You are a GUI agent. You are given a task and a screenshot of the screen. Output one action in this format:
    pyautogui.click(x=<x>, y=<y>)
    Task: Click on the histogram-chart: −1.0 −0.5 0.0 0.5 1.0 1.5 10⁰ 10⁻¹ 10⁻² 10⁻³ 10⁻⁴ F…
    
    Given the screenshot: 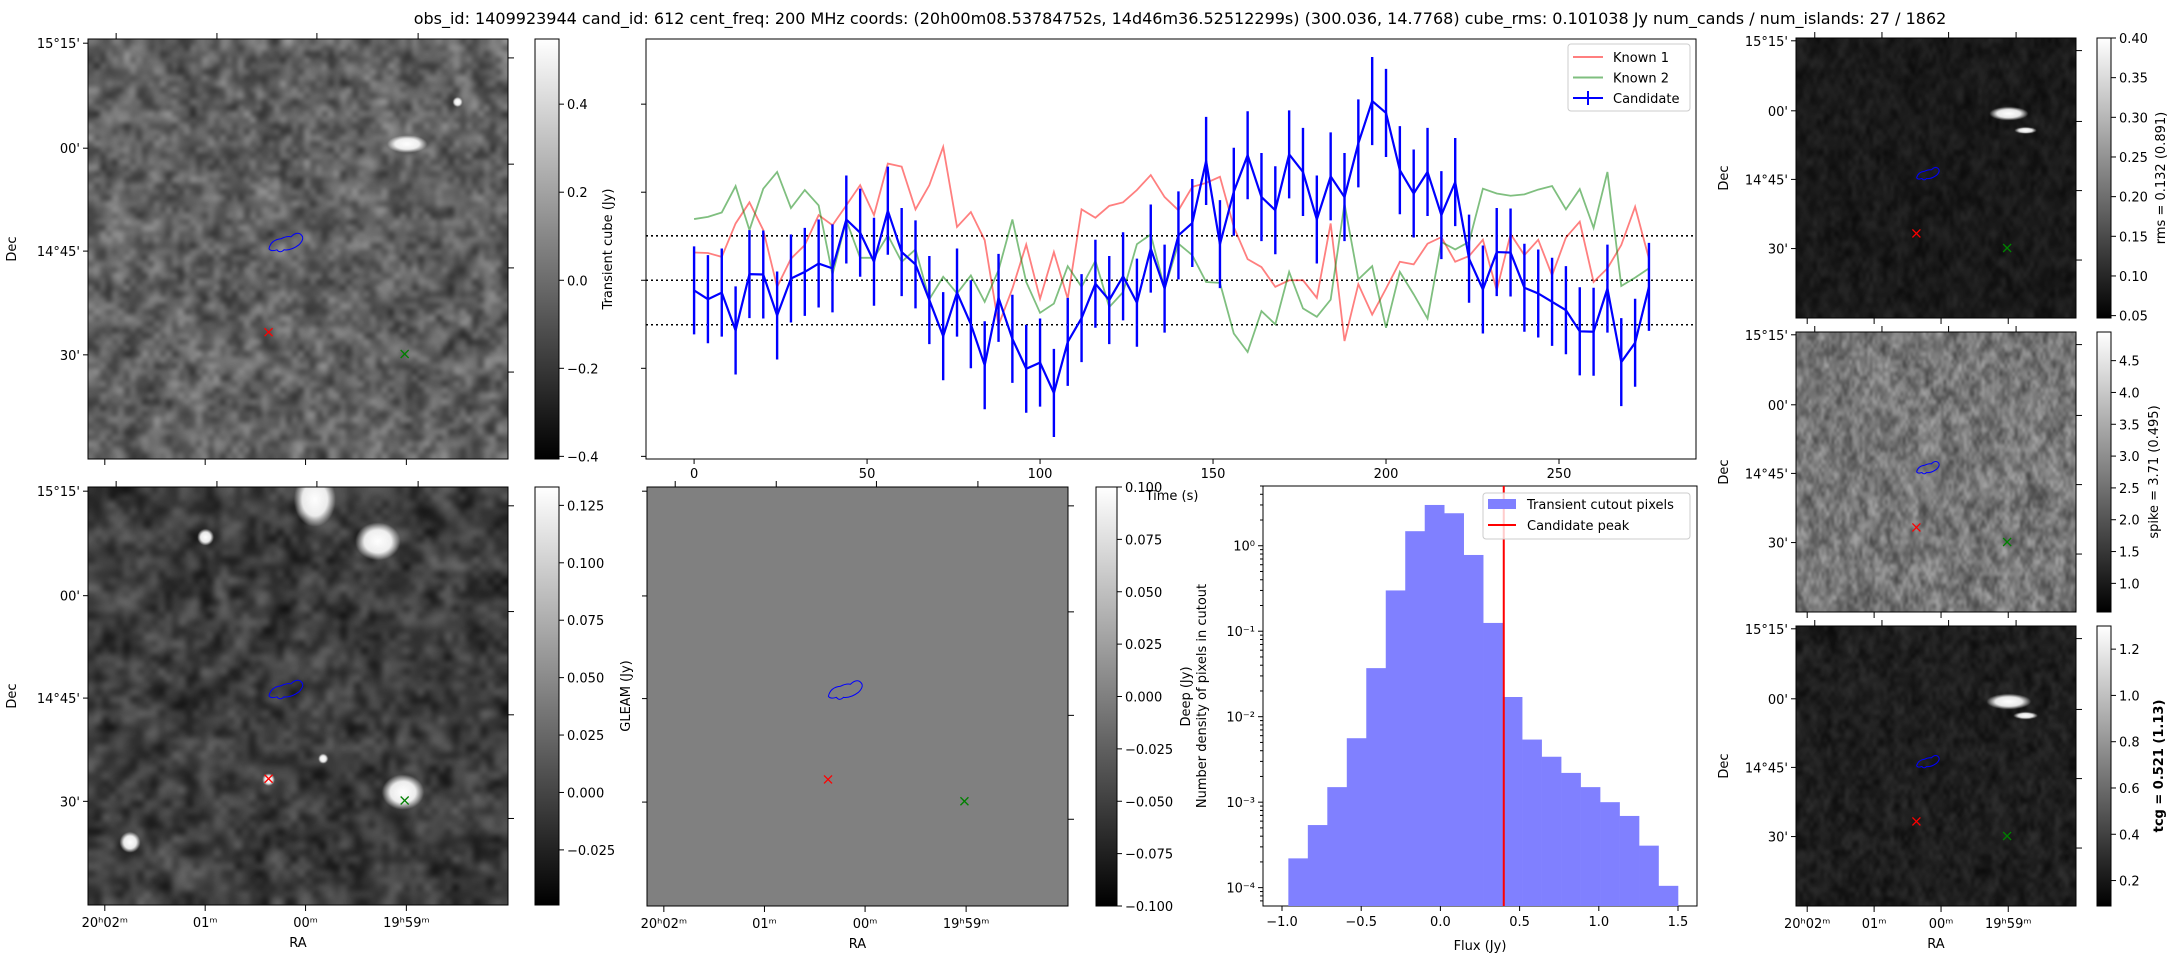 What is the action you would take?
    pyautogui.click(x=1446, y=719)
    